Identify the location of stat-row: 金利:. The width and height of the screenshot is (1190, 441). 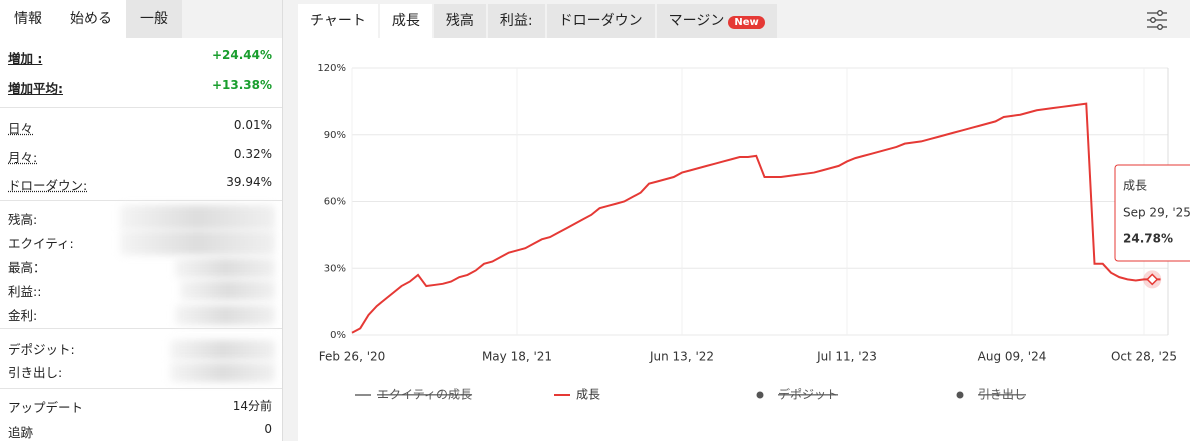
(140, 314).